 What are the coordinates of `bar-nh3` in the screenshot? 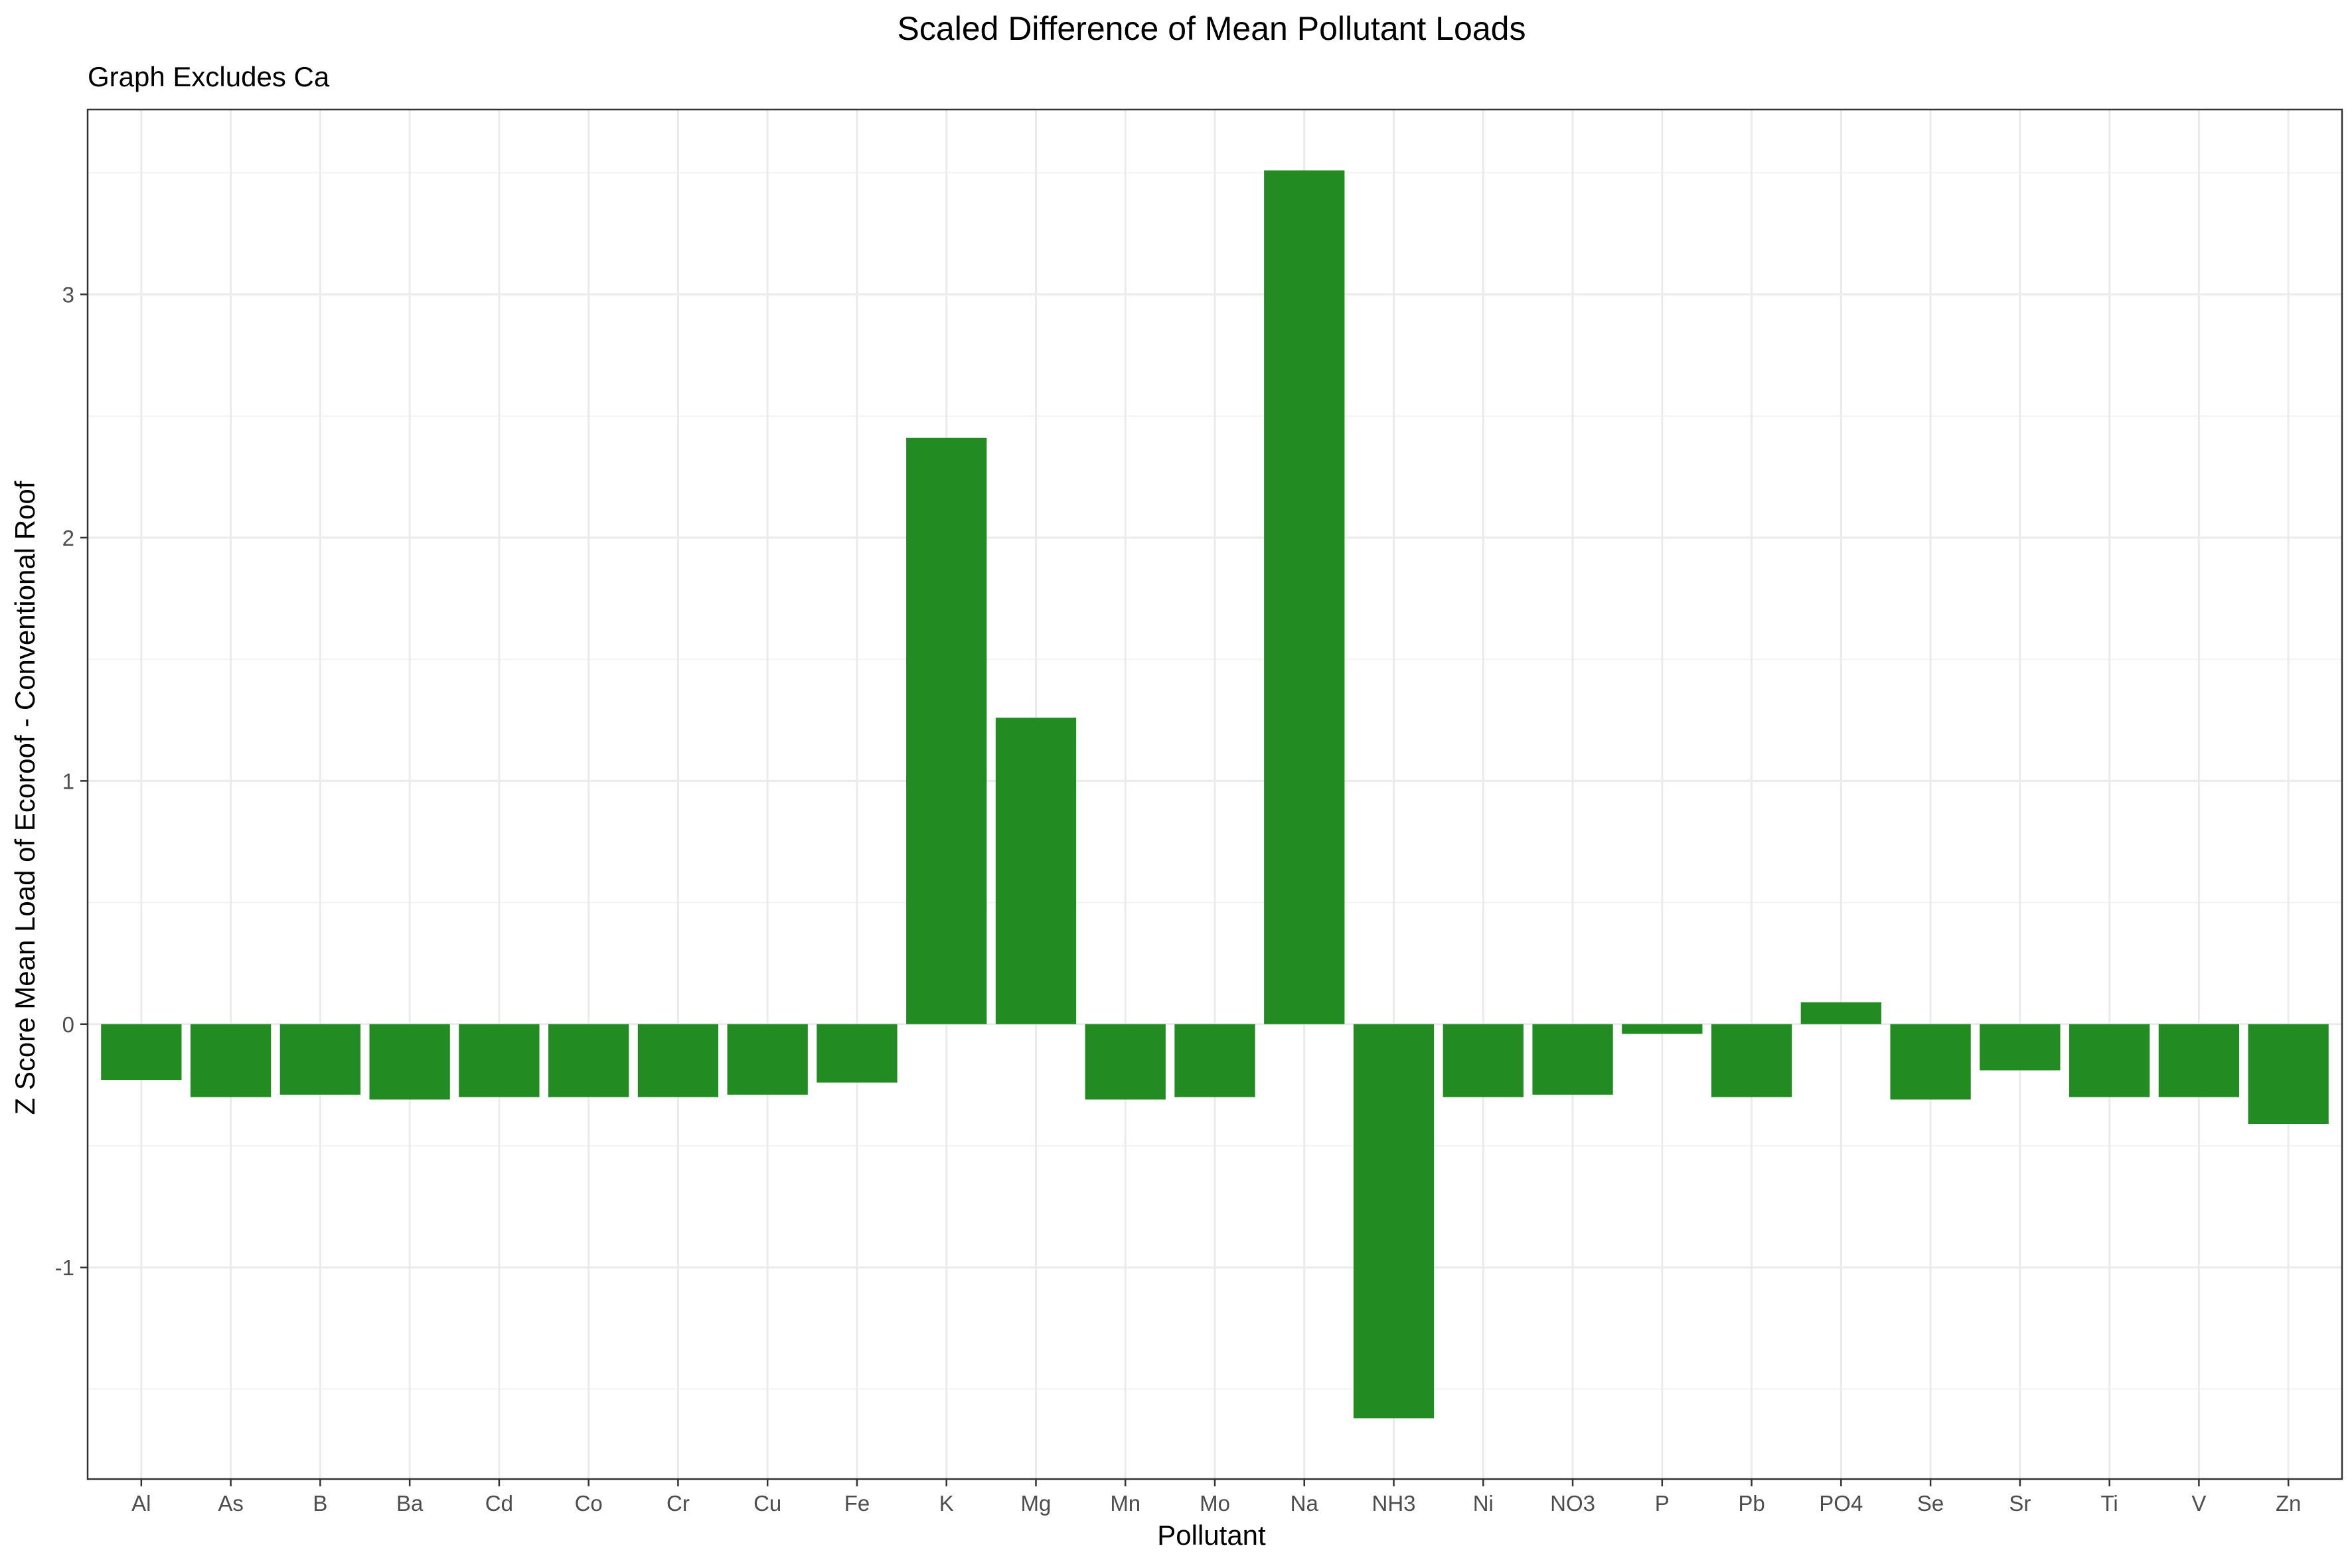 It's located at (1394, 1221).